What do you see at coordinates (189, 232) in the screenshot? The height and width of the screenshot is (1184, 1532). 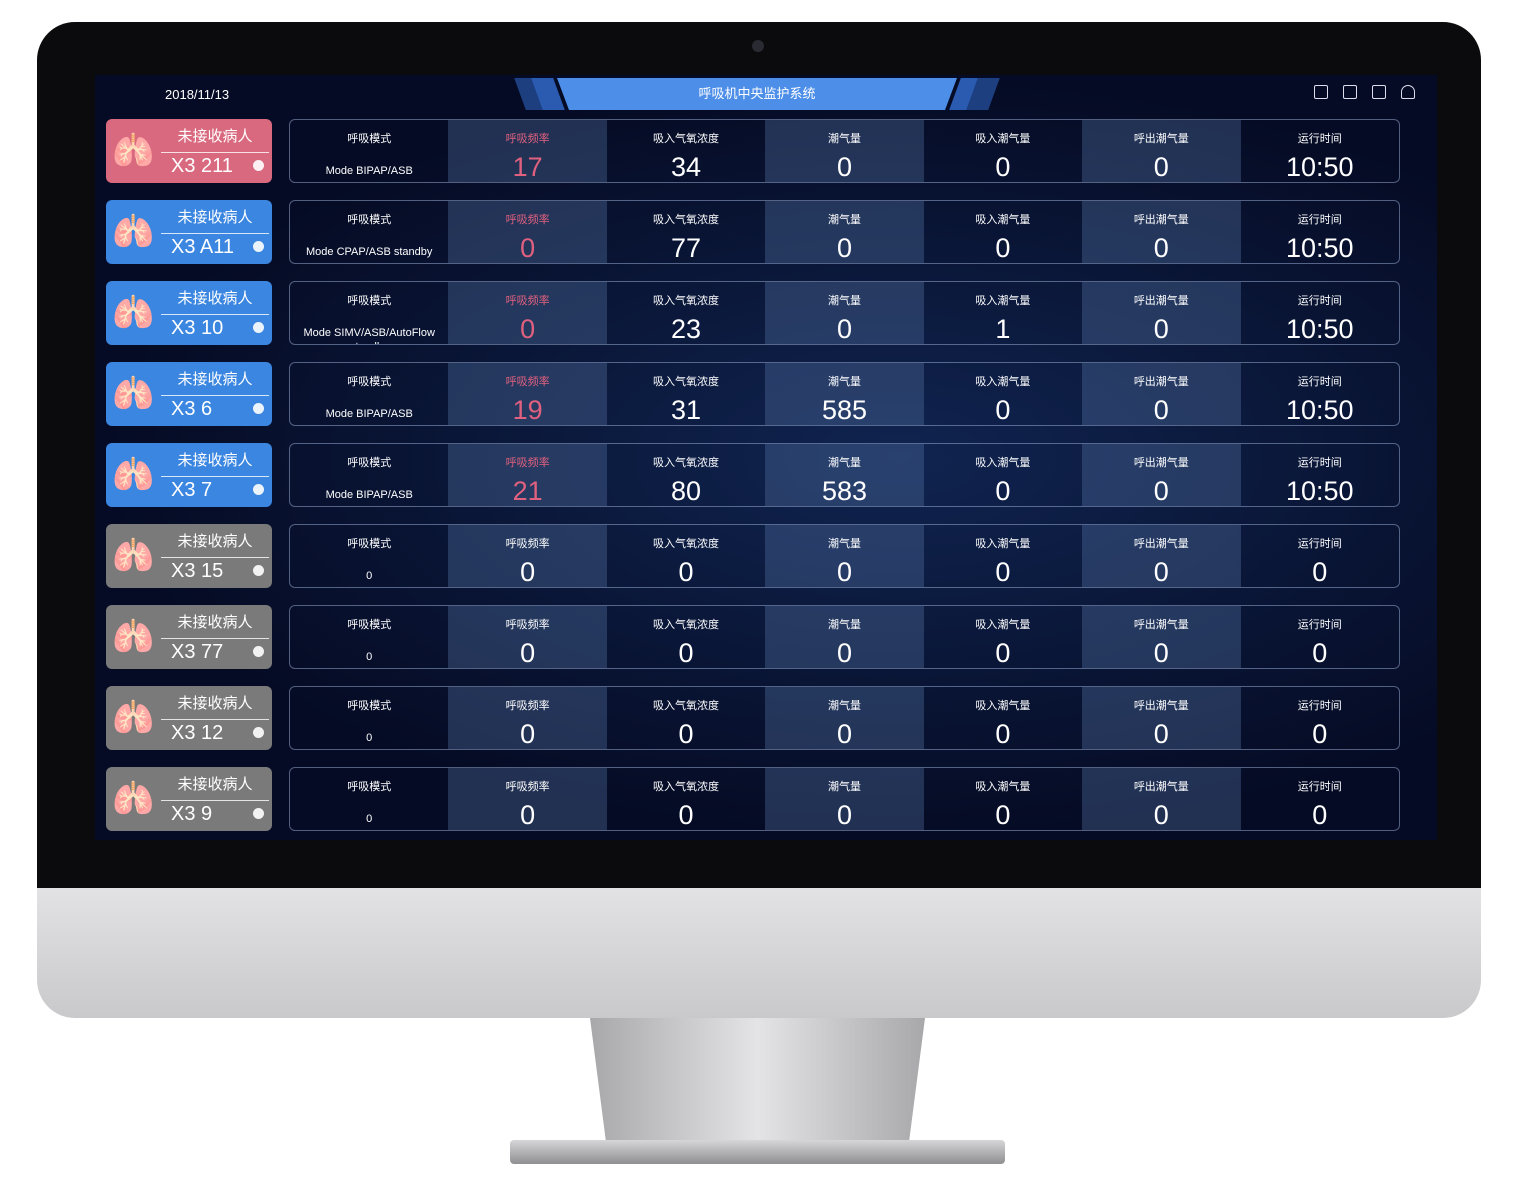 I see `bed-card: 🫁 未接收病人 X3 A11` at bounding box center [189, 232].